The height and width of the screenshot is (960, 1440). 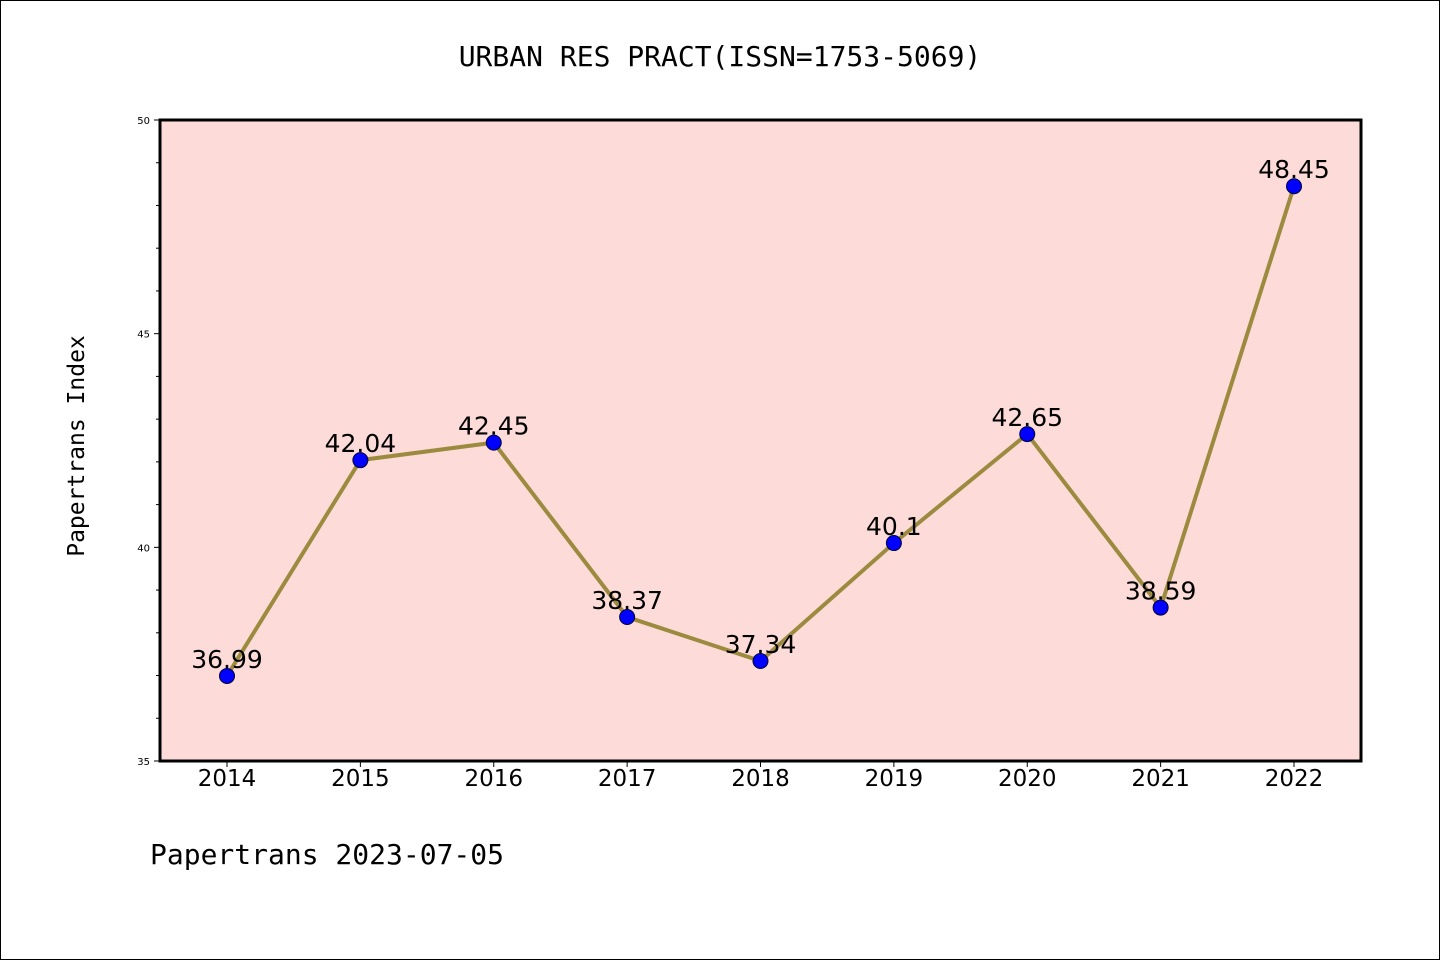 What do you see at coordinates (627, 779) in the screenshot?
I see `x-tick-label: 2017` at bounding box center [627, 779].